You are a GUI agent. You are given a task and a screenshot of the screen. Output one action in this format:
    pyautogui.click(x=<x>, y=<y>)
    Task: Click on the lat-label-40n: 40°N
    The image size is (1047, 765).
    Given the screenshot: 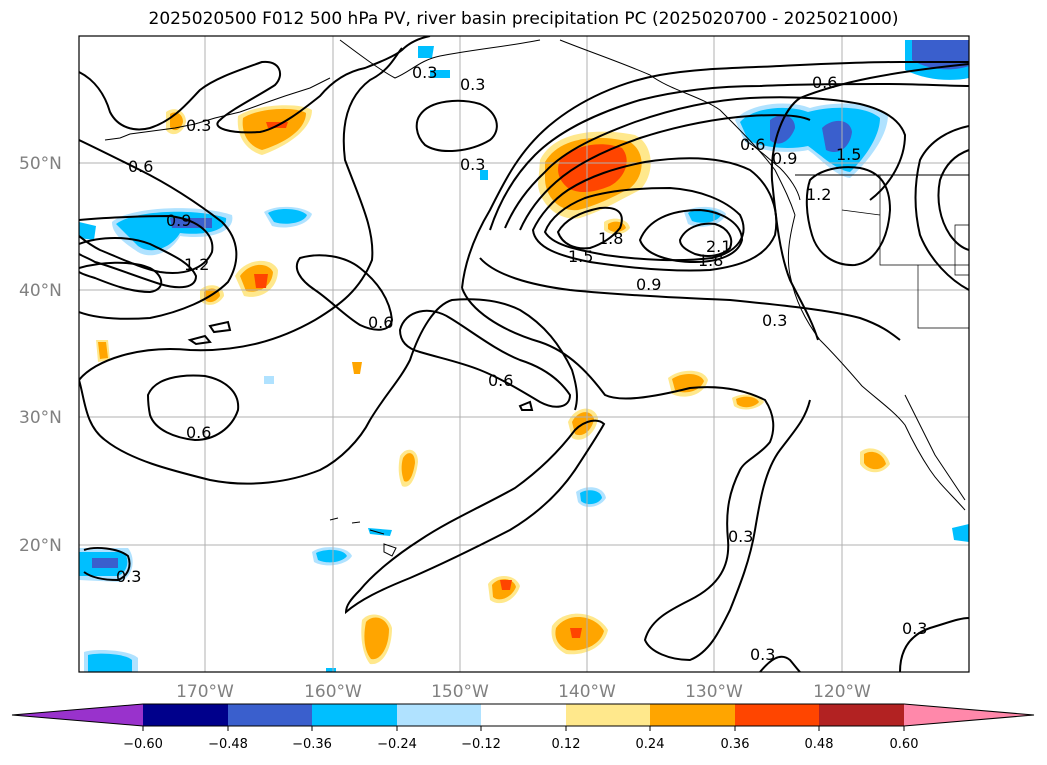 What is the action you would take?
    pyautogui.click(x=40, y=291)
    